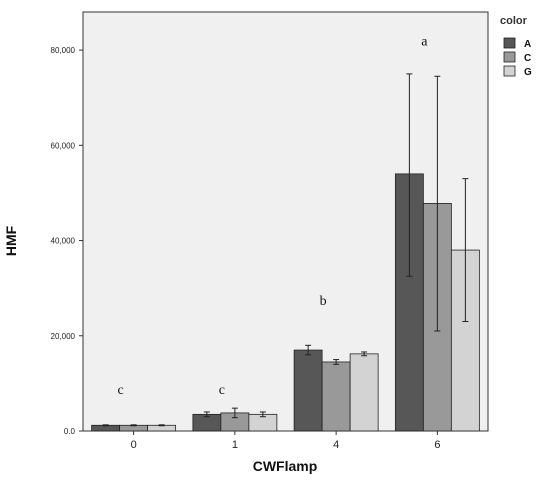  I want to click on legend-title: color, so click(514, 21).